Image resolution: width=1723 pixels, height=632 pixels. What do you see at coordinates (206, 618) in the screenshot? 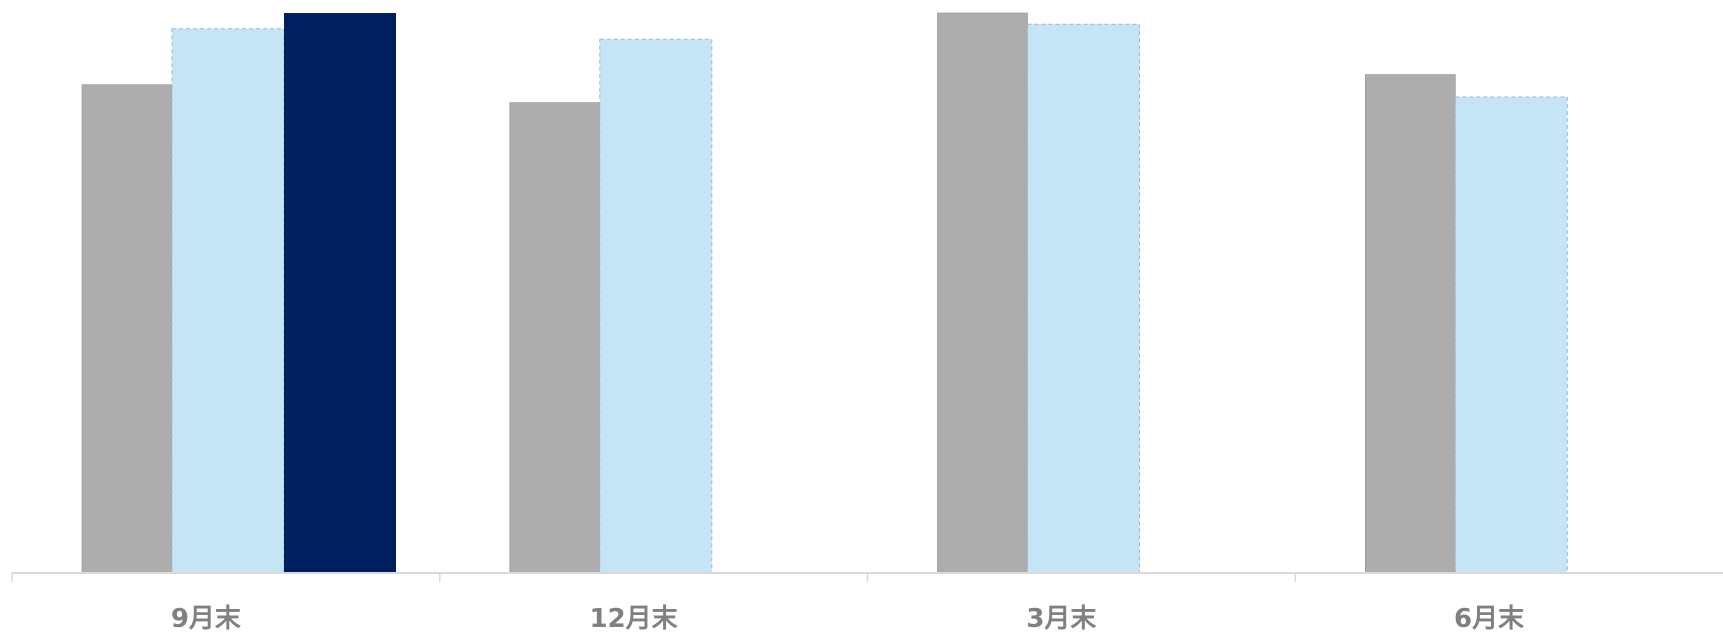
I see `x-tick-label: 9月末` at bounding box center [206, 618].